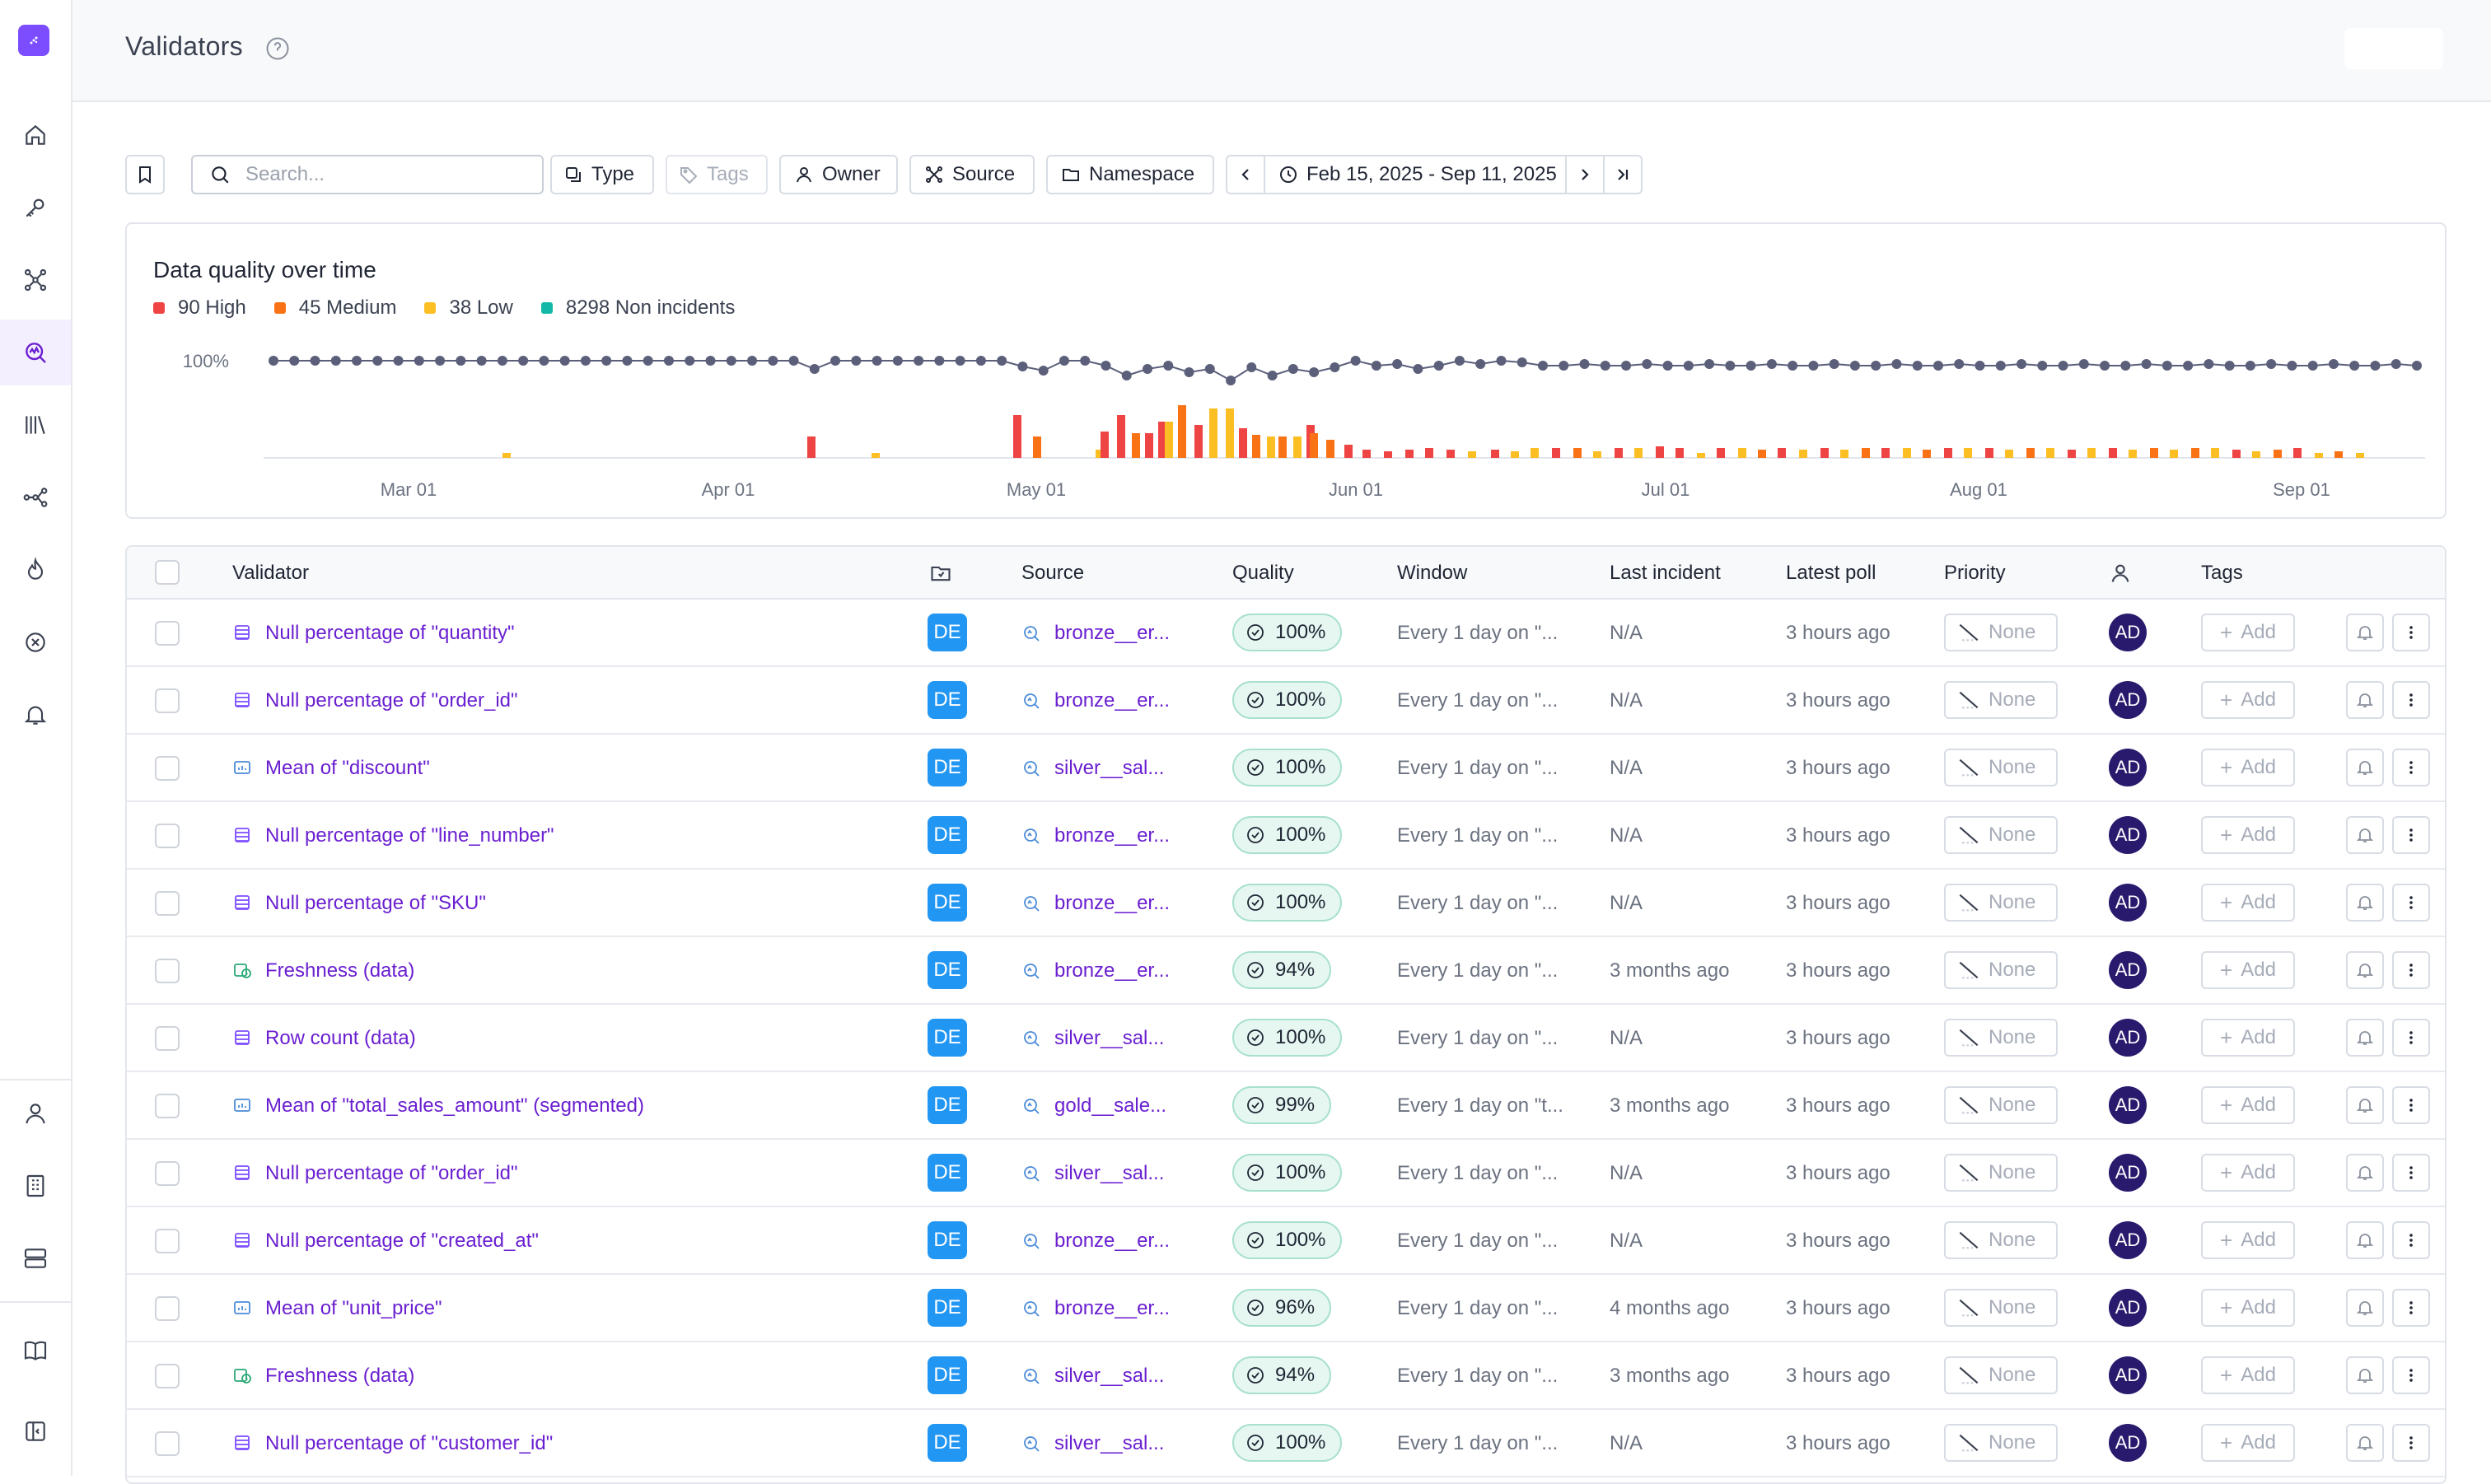 This screenshot has width=2491, height=1484. I want to click on header-source: Source, so click(1053, 573).